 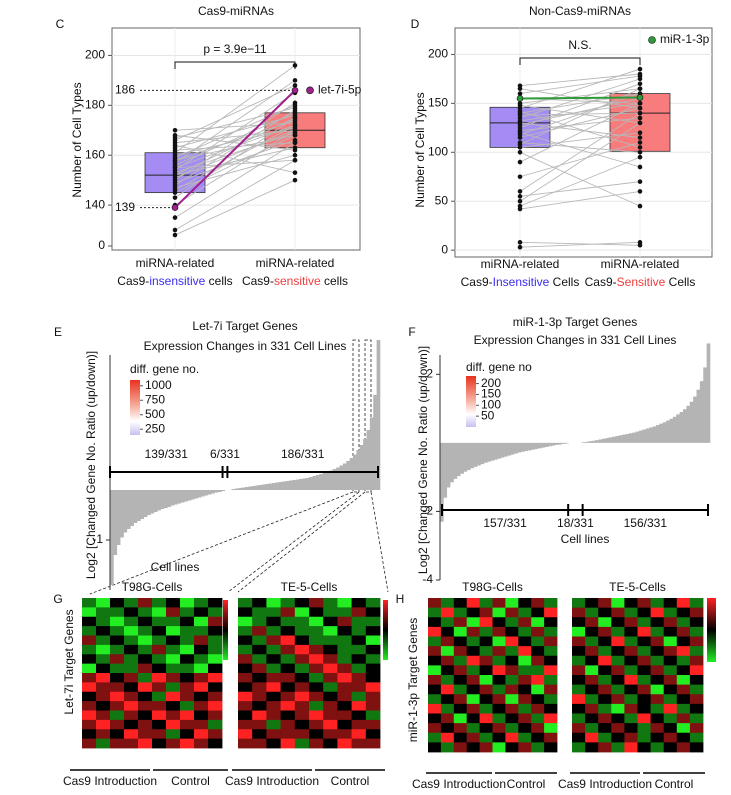 I want to click on colorbar-tick-label: 500, so click(x=155, y=414).